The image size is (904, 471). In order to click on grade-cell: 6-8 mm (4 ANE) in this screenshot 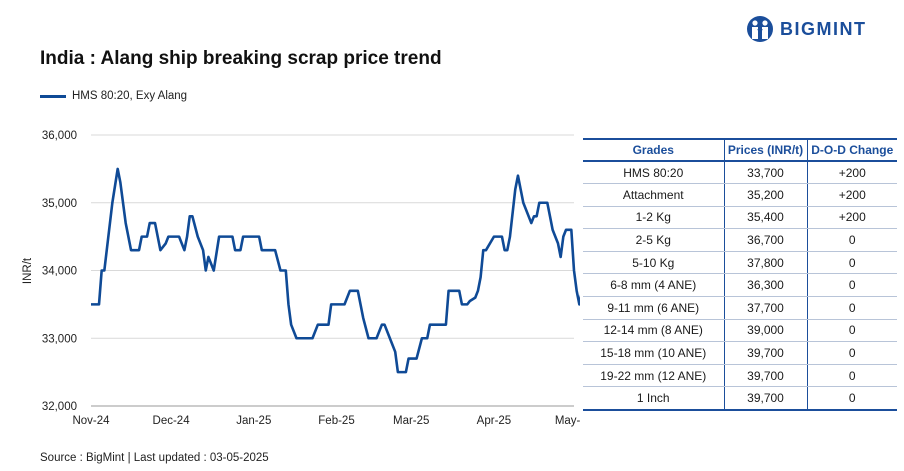, I will do `click(653, 285)`.